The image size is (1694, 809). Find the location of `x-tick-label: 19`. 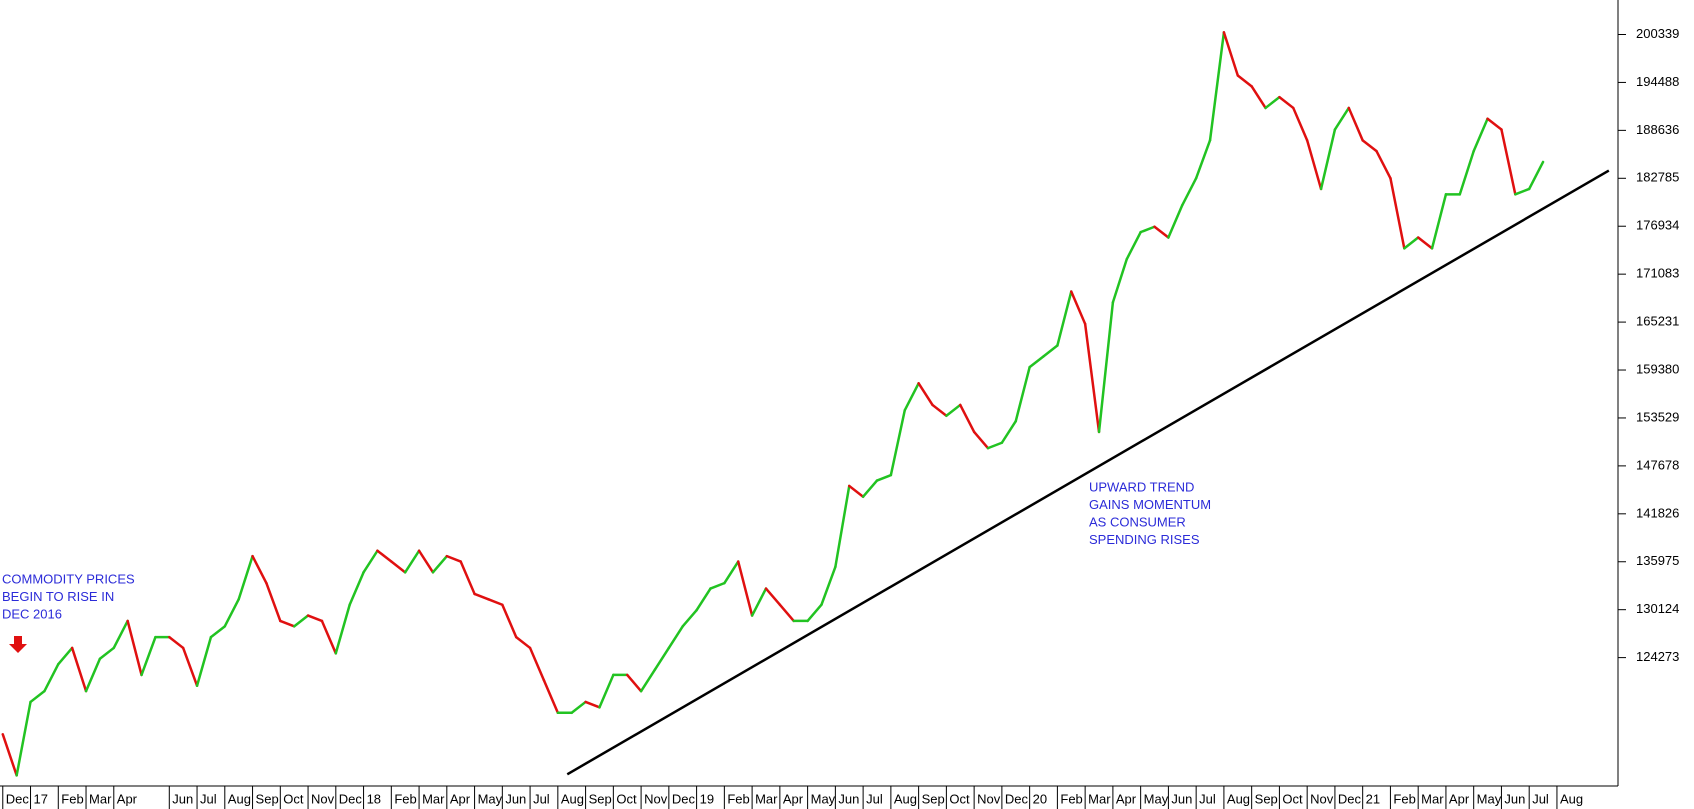

x-tick-label: 19 is located at coordinates (707, 798).